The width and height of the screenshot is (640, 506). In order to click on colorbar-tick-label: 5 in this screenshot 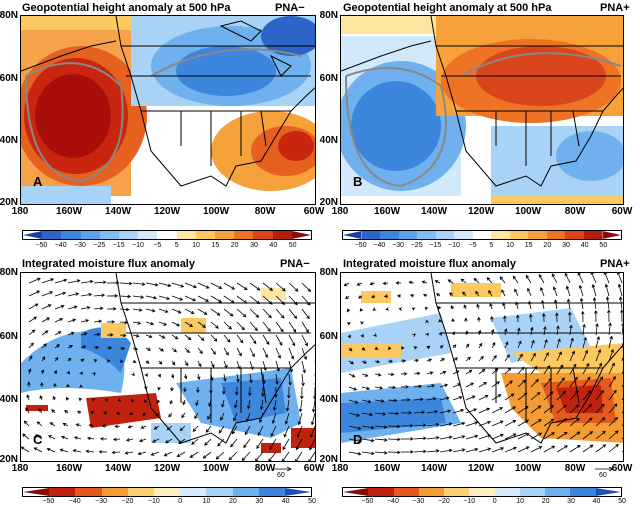, I will do `click(176, 245)`.